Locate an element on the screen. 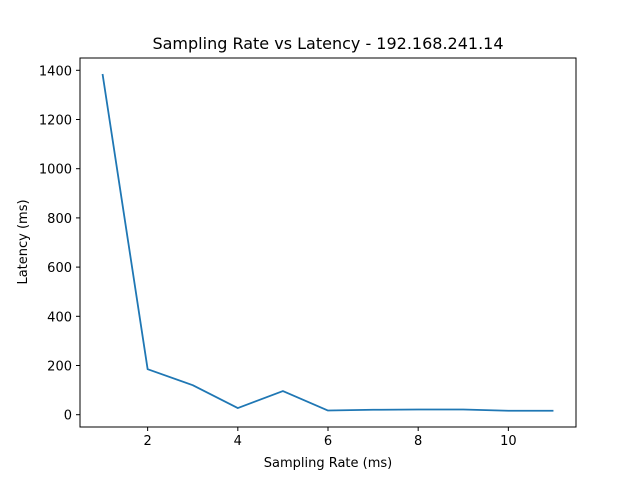  y-tick-label: 800 is located at coordinates (59, 219).